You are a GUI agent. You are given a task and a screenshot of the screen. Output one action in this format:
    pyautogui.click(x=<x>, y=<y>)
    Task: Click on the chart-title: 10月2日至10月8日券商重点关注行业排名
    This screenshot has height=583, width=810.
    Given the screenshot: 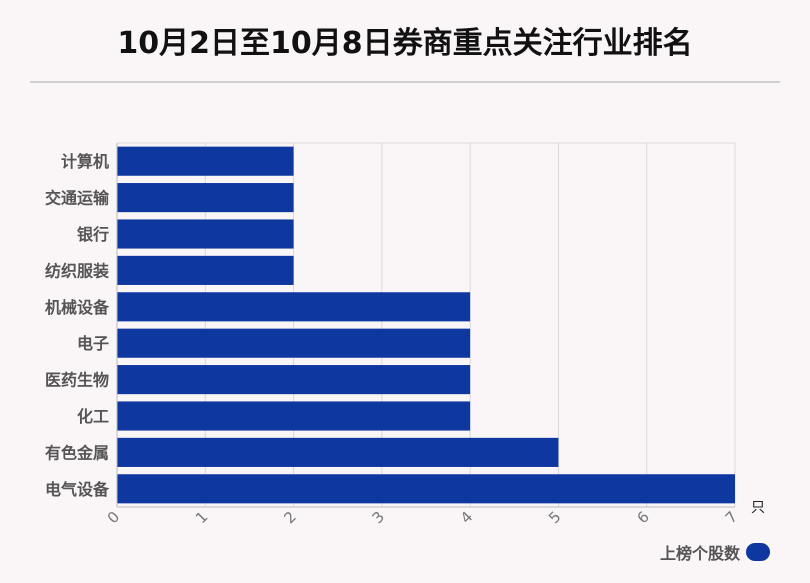 What is the action you would take?
    pyautogui.click(x=405, y=43)
    